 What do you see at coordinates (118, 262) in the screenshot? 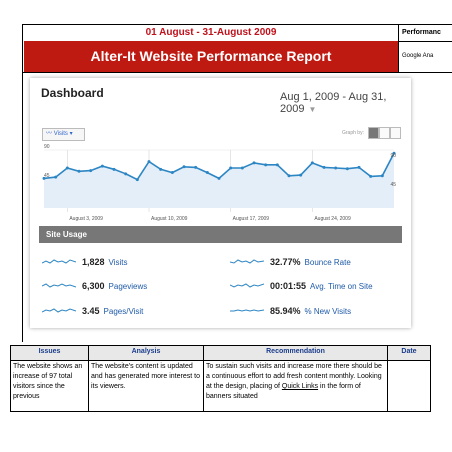
I see `stat-link: Visits` at bounding box center [118, 262].